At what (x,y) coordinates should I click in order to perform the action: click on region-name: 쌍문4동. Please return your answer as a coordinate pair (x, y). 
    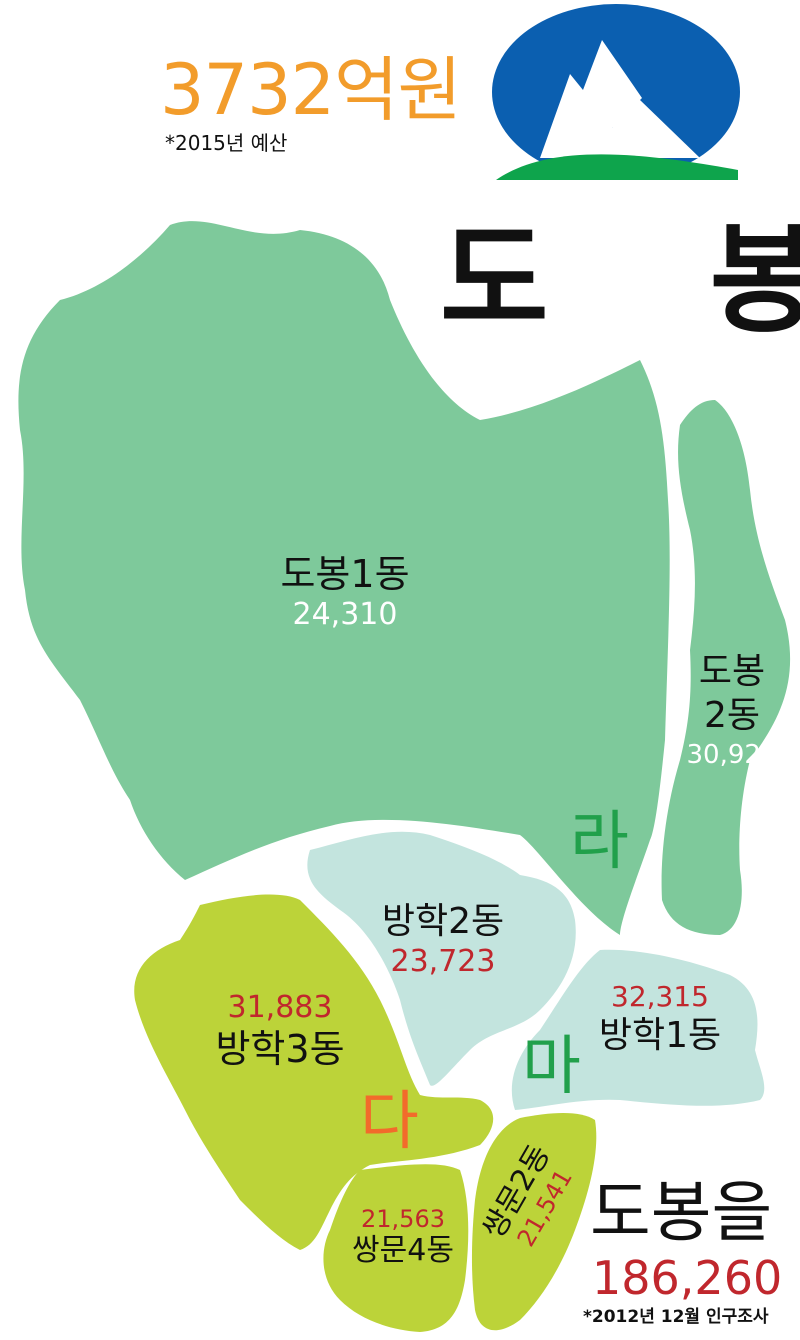
    Looking at the image, I should click on (403, 1250).